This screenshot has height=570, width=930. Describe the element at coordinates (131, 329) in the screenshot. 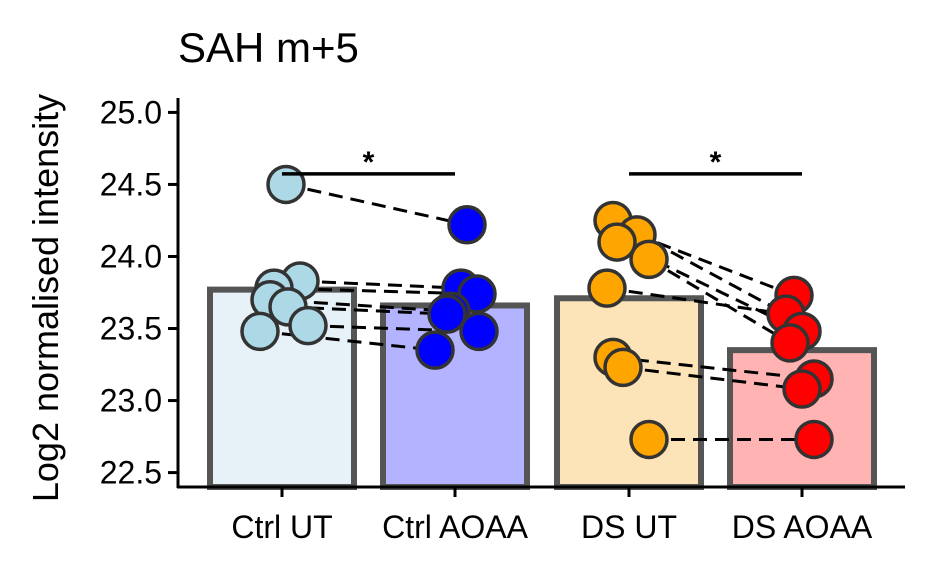

I see `y-tick-label: 23.5` at that location.